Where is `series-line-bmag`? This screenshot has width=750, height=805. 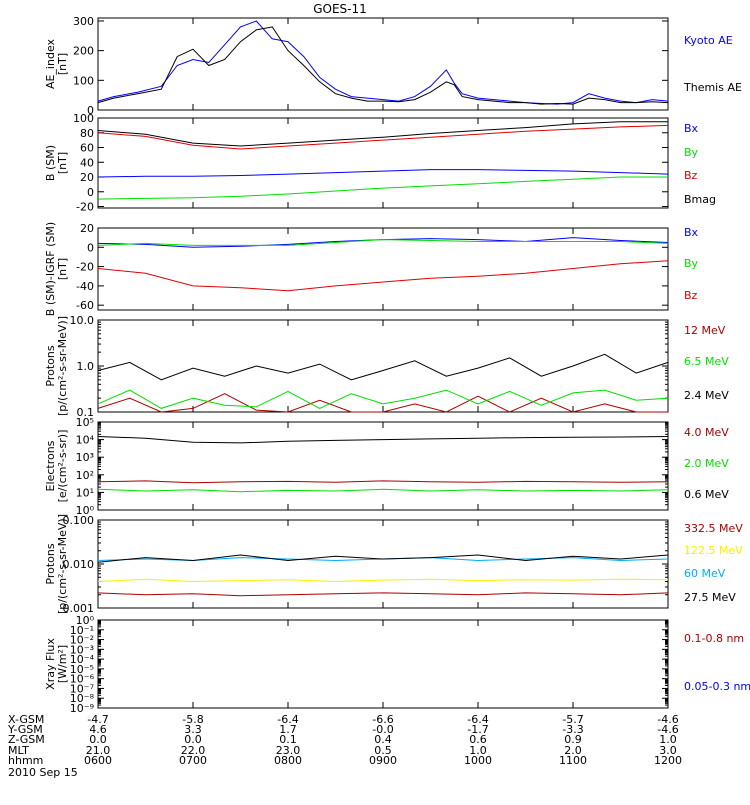
series-line-bmag is located at coordinates (382, 134).